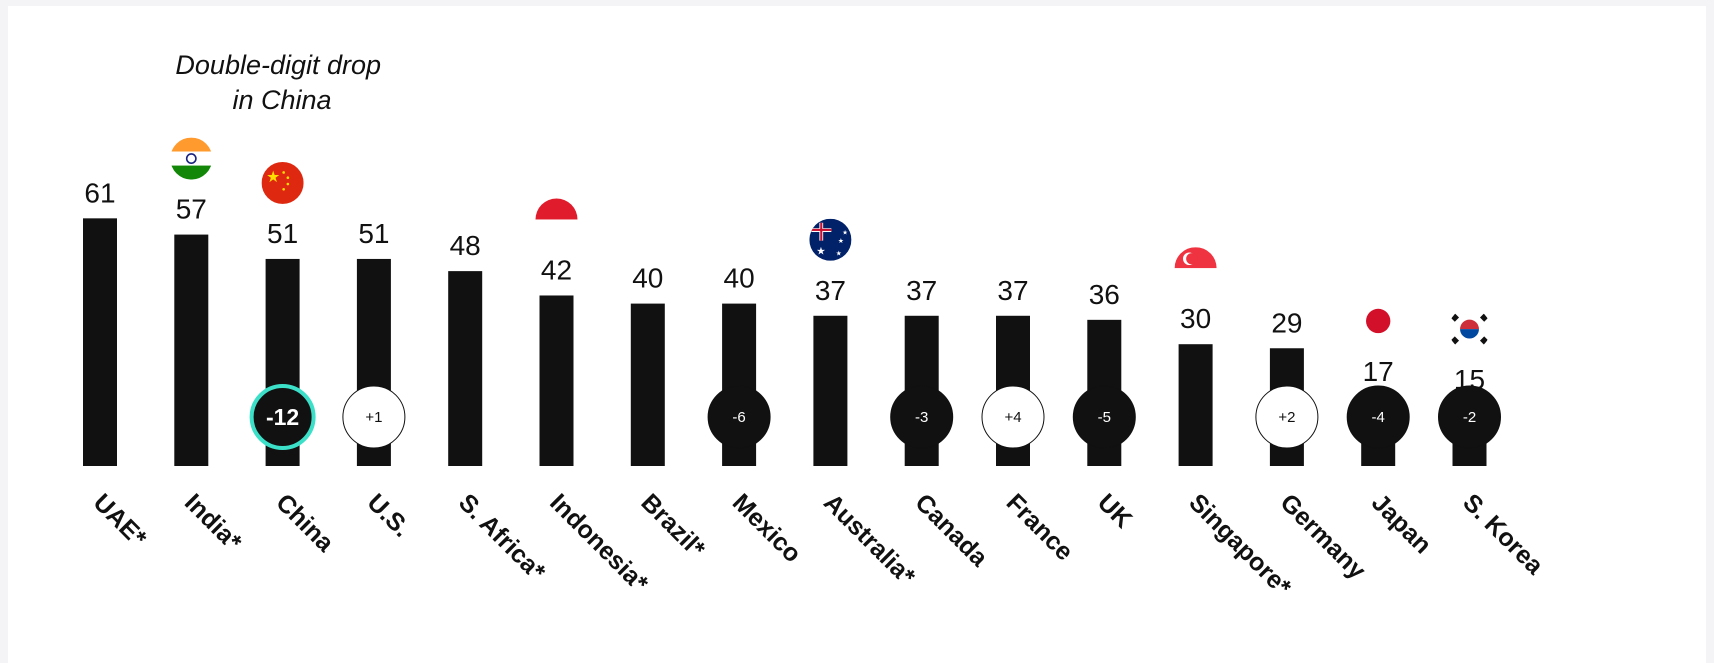 The width and height of the screenshot is (1714, 663). What do you see at coordinates (830, 290) in the screenshot?
I see `value-label-australia: 37` at bounding box center [830, 290].